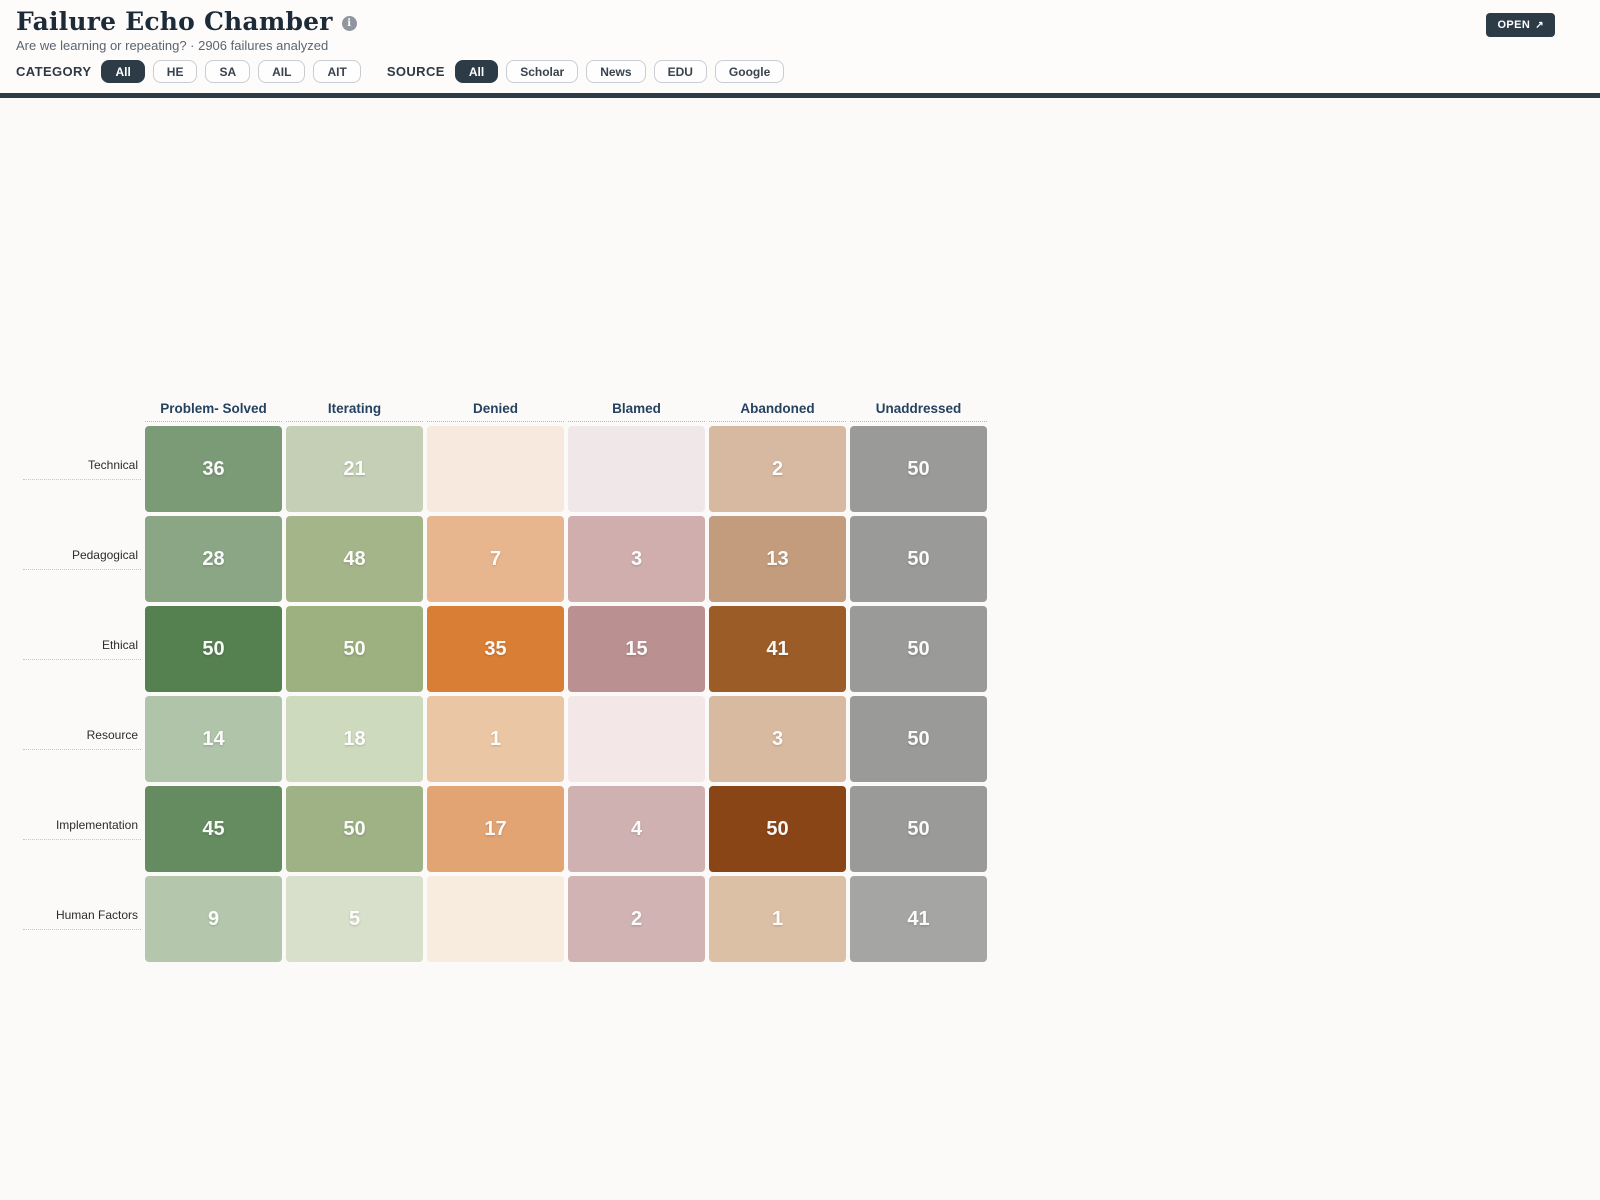 This screenshot has height=1200, width=1600. What do you see at coordinates (228, 71) in the screenshot?
I see `category-chip-sa: SA` at bounding box center [228, 71].